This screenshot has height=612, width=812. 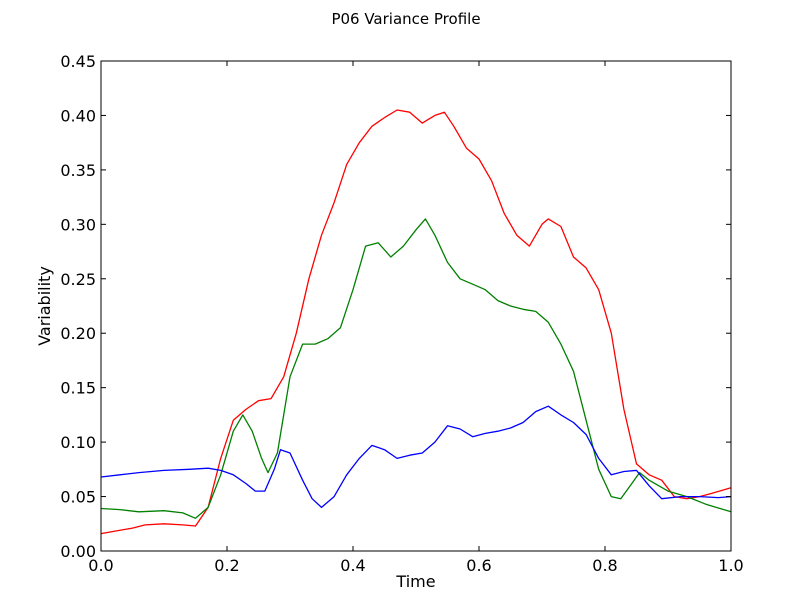 What do you see at coordinates (730, 565) in the screenshot?
I see `x-tick-label: 1.0` at bounding box center [730, 565].